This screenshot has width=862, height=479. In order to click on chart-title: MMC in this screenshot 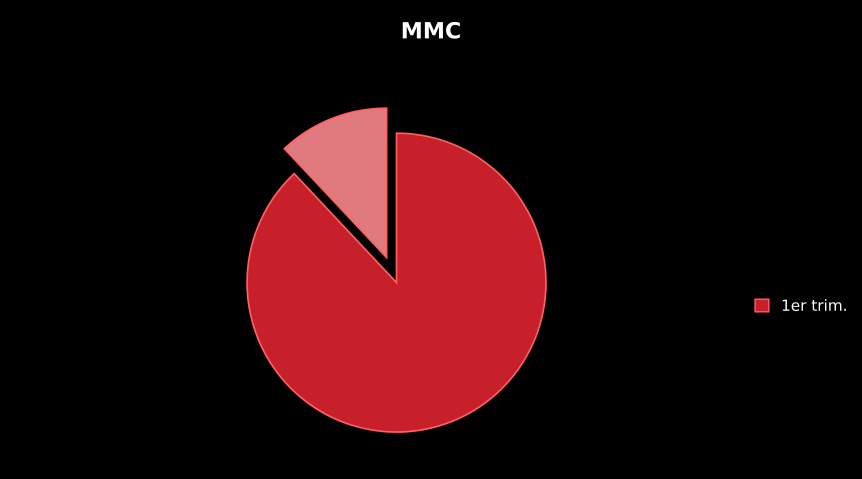, I will do `click(431, 30)`.